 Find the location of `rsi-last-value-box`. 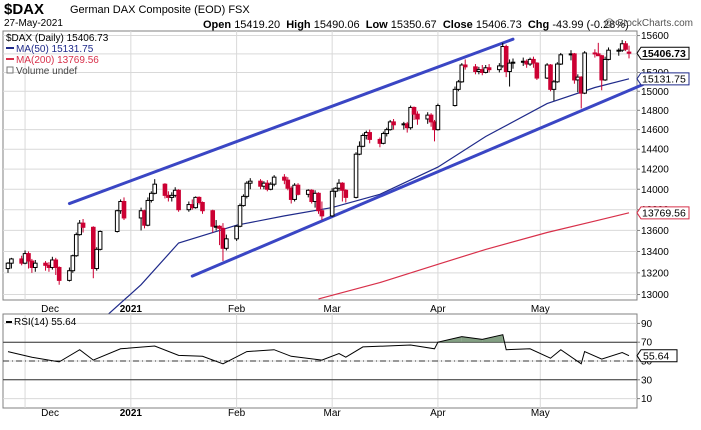

rsi-last-value-box is located at coordinates (657, 356).